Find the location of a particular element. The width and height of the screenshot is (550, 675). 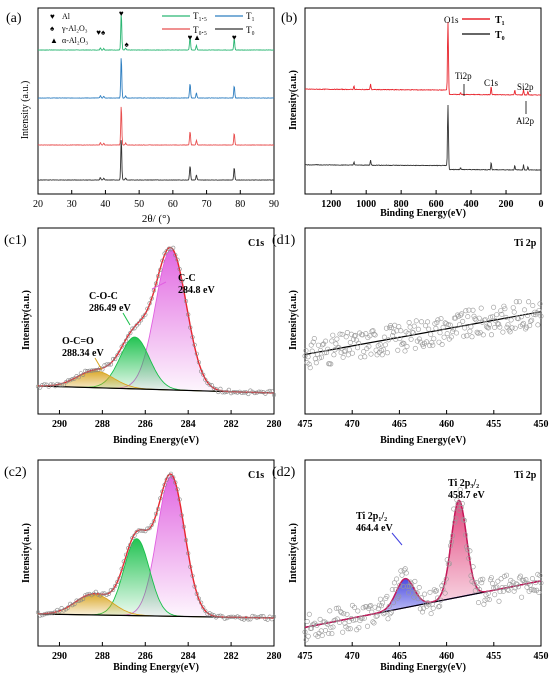

x-tick-label: 80 is located at coordinates (240, 204).